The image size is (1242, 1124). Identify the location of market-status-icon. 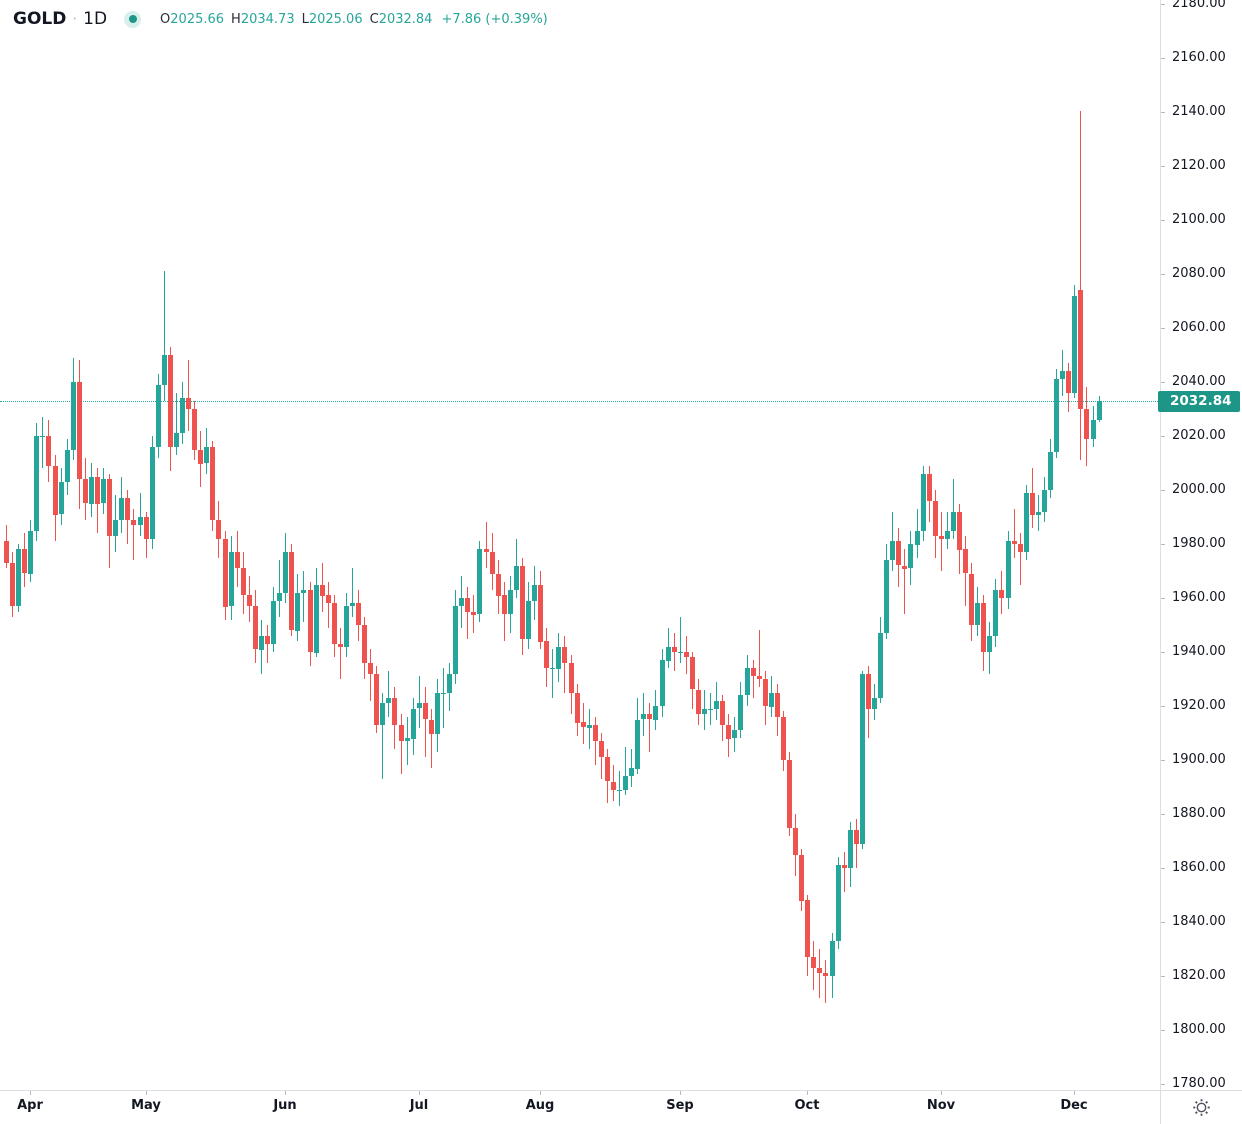
(133, 19).